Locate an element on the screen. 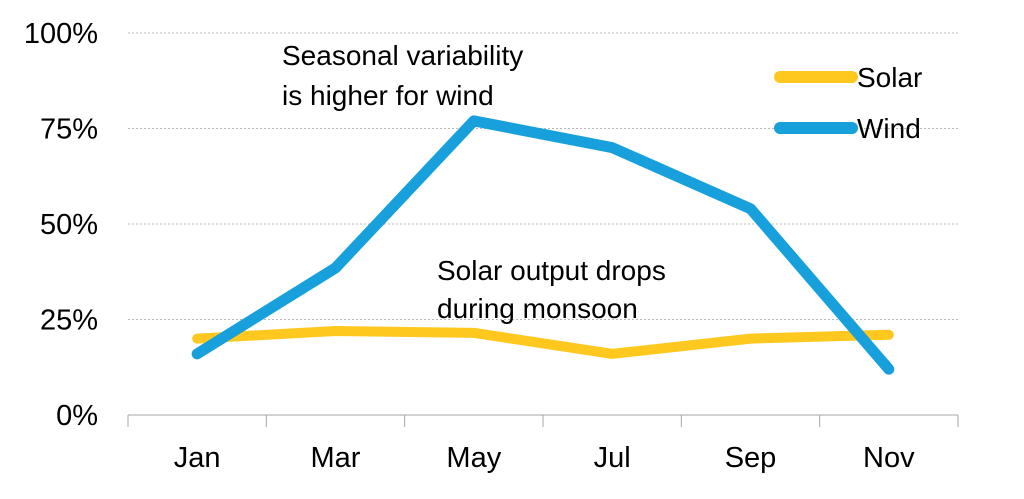  x-tick-label: Jan is located at coordinates (197, 458).